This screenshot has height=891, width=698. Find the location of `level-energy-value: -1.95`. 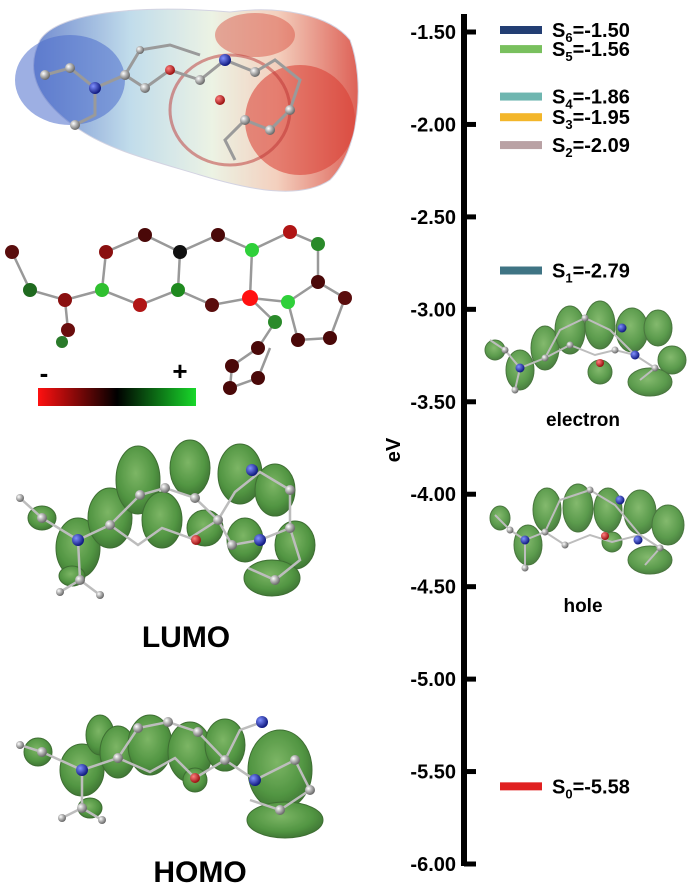

level-energy-value: -1.95 is located at coordinates (607, 118).